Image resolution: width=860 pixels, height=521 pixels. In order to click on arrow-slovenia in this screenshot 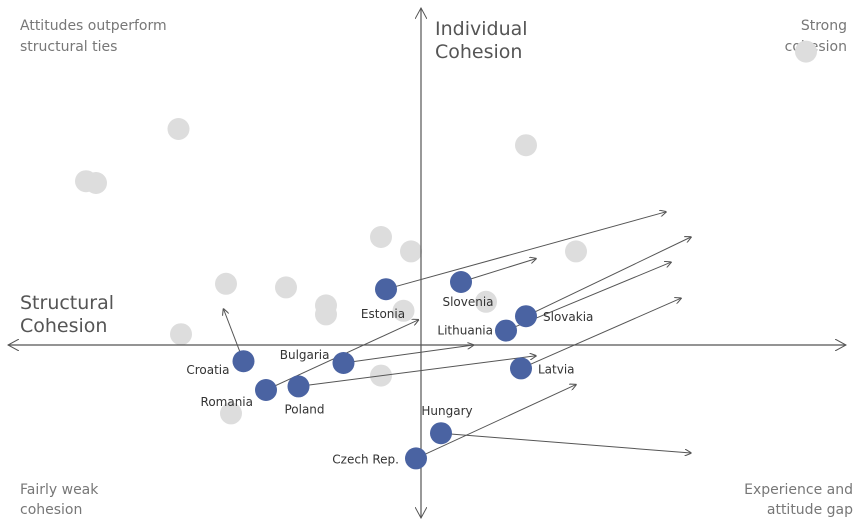, I will do `click(498, 271)`.